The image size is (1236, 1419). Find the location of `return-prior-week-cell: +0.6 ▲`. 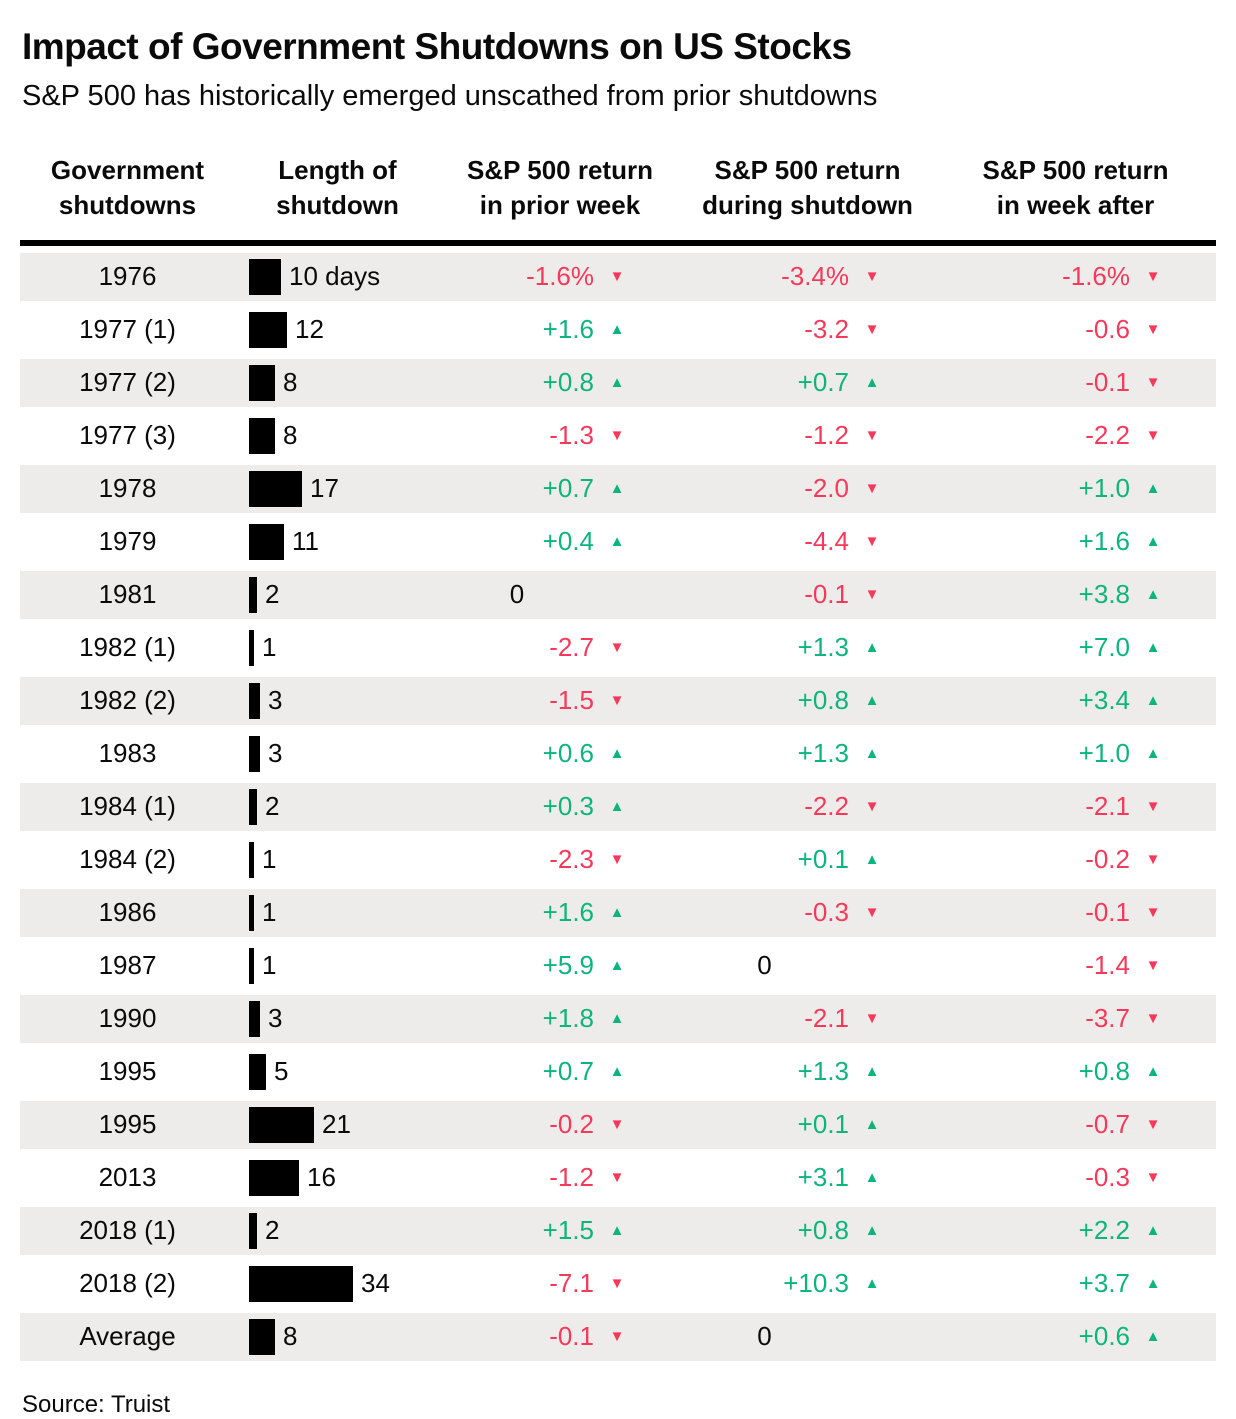

return-prior-week-cell: +0.6 ▲ is located at coordinates (560, 754).